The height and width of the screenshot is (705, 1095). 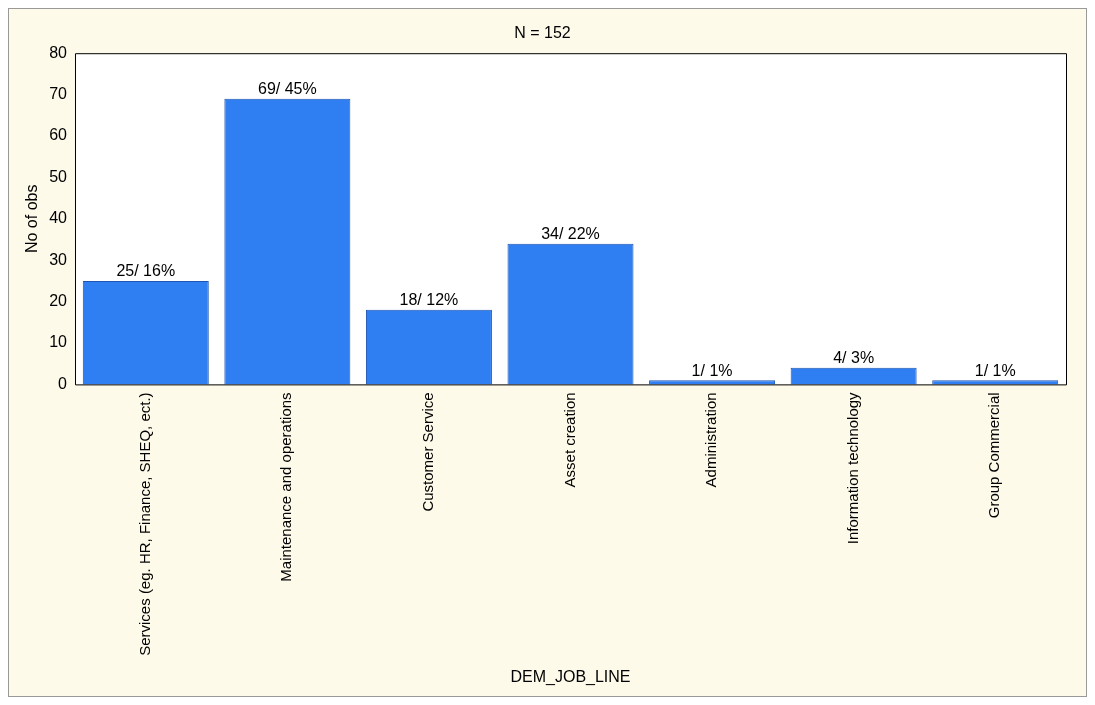 I want to click on x-axis-title: DEM_JOB_LINE, so click(x=570, y=676).